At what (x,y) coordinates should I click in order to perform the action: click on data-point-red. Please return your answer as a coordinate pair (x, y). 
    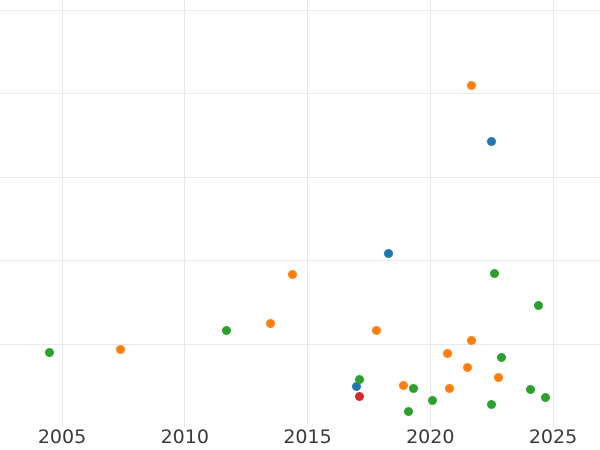
    Looking at the image, I should click on (359, 397).